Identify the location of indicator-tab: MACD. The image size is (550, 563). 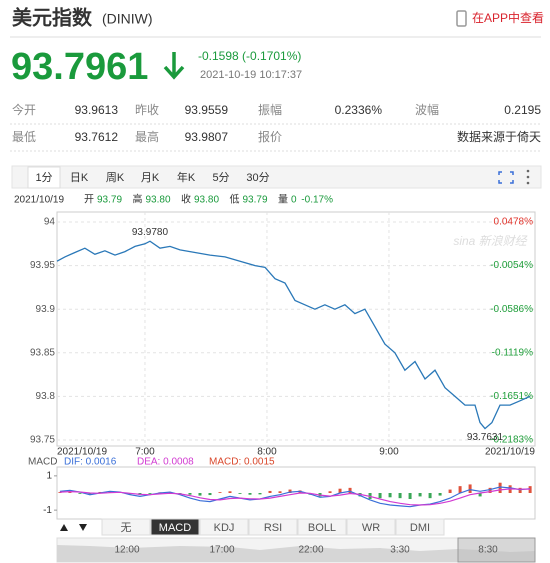
(175, 528).